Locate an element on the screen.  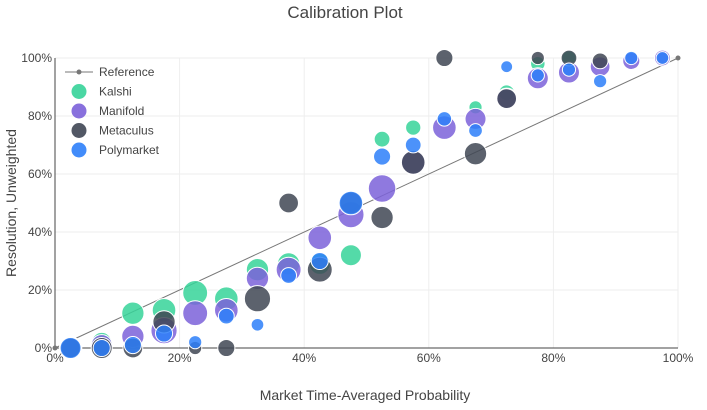
legend-label: Manifold is located at coordinates (121, 111).